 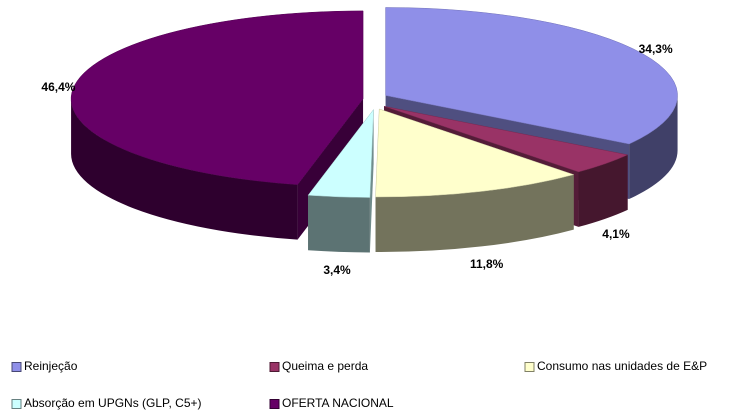 What do you see at coordinates (58, 87) in the screenshot?
I see `data-label: 46,4%` at bounding box center [58, 87].